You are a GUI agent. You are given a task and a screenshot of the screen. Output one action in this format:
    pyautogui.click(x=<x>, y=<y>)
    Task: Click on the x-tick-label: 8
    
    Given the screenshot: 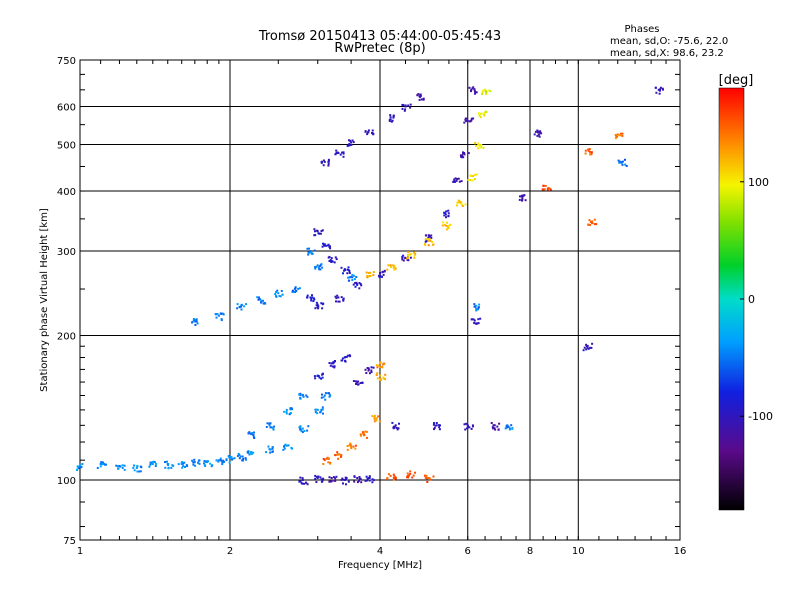 What is the action you would take?
    pyautogui.click(x=530, y=551)
    